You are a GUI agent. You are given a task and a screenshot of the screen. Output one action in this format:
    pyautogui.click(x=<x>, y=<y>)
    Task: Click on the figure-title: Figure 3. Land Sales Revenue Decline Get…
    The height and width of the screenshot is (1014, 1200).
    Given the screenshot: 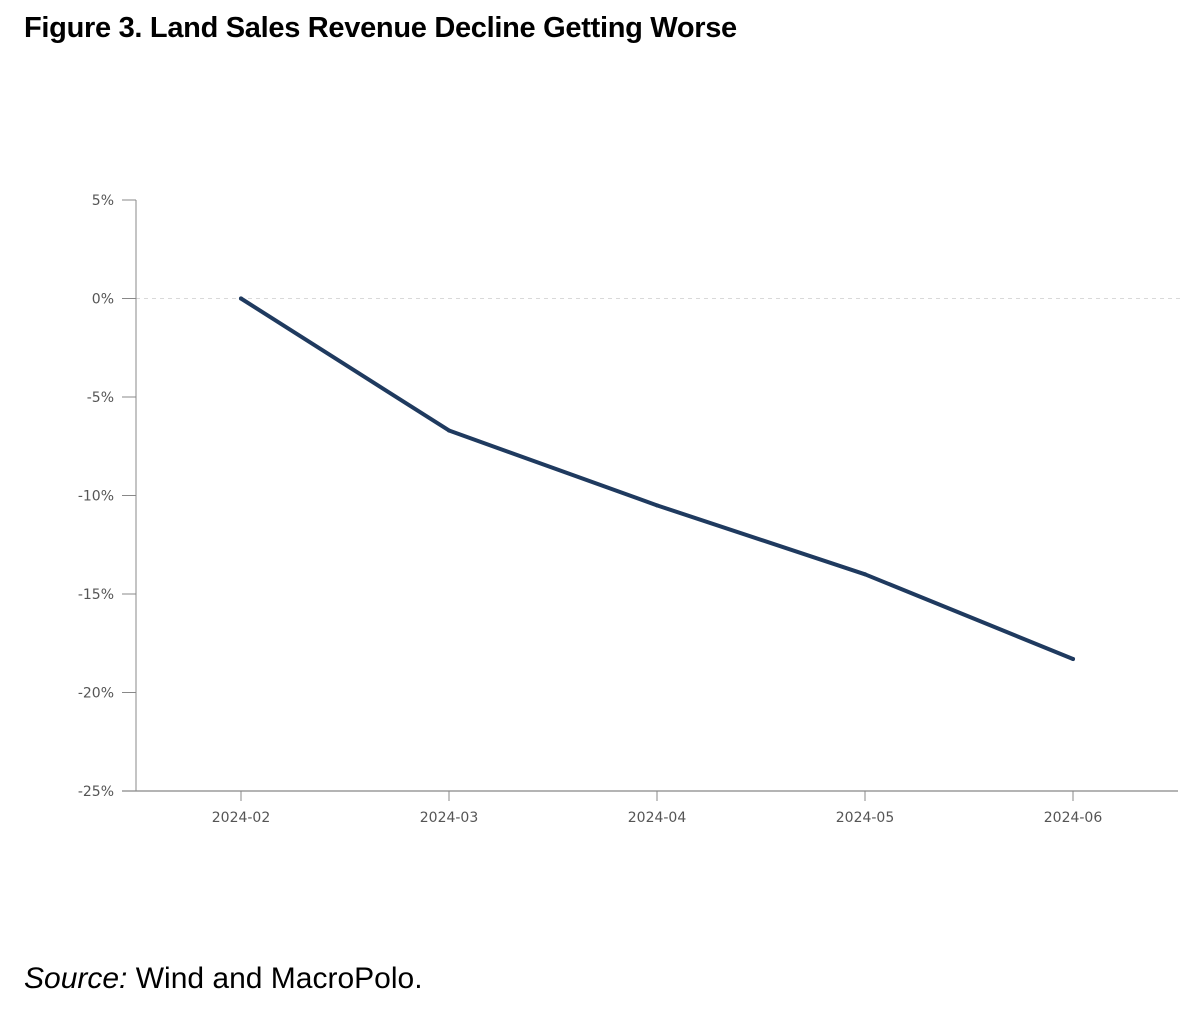 What is the action you would take?
    pyautogui.click(x=380, y=28)
    